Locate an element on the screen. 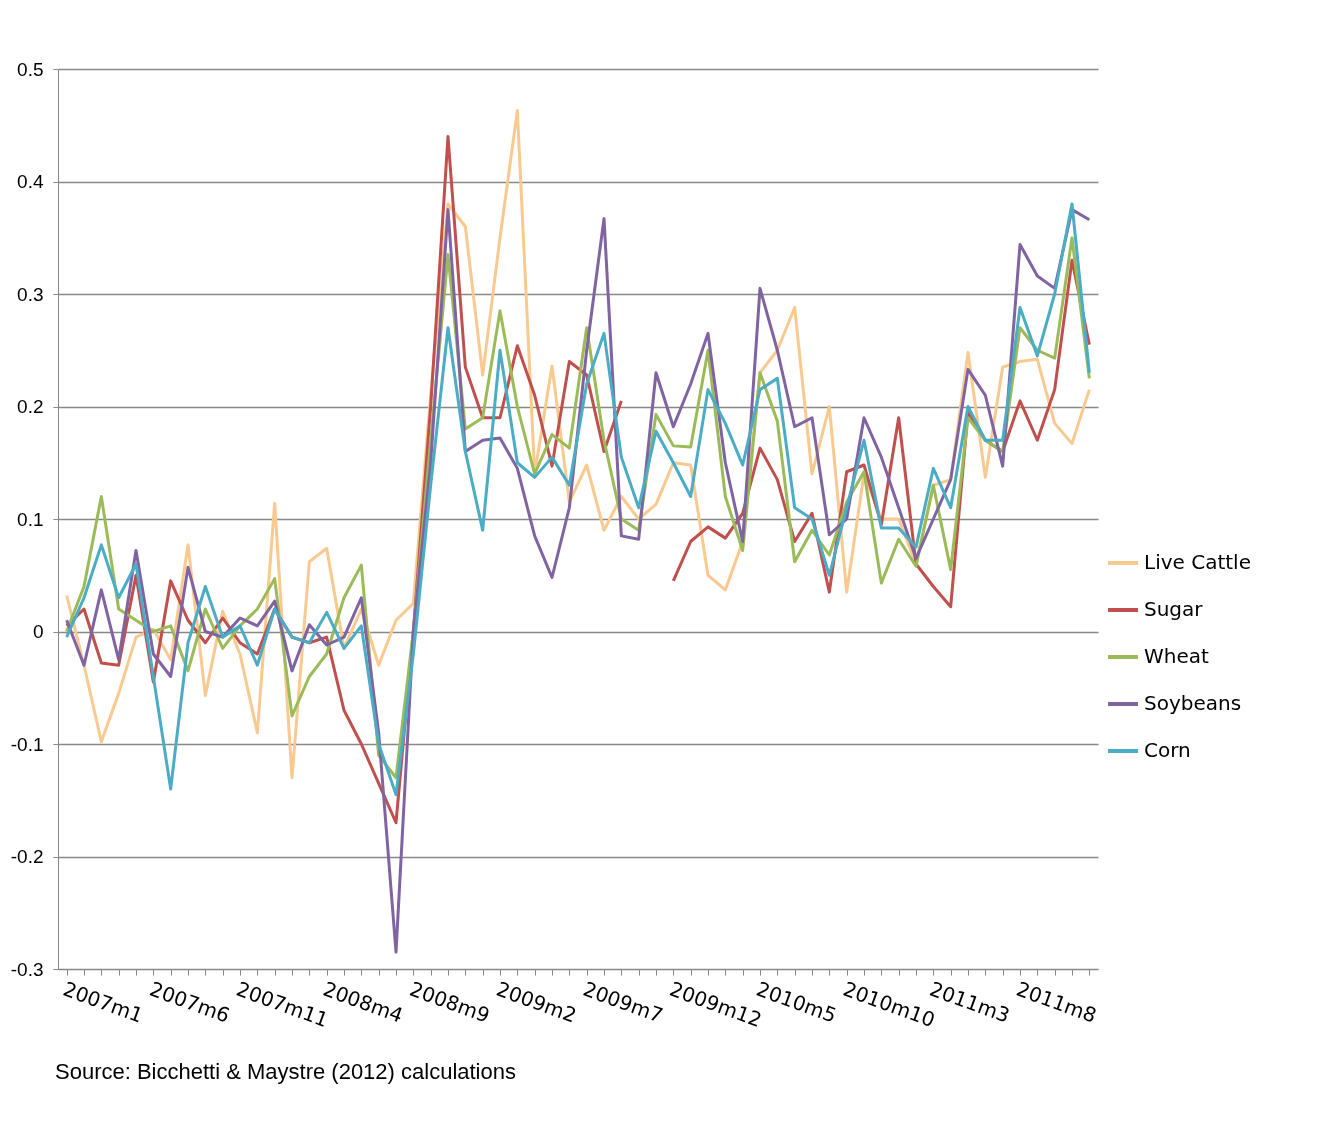 The image size is (1334, 1126). y-tick-label: -0.2 is located at coordinates (27, 856).